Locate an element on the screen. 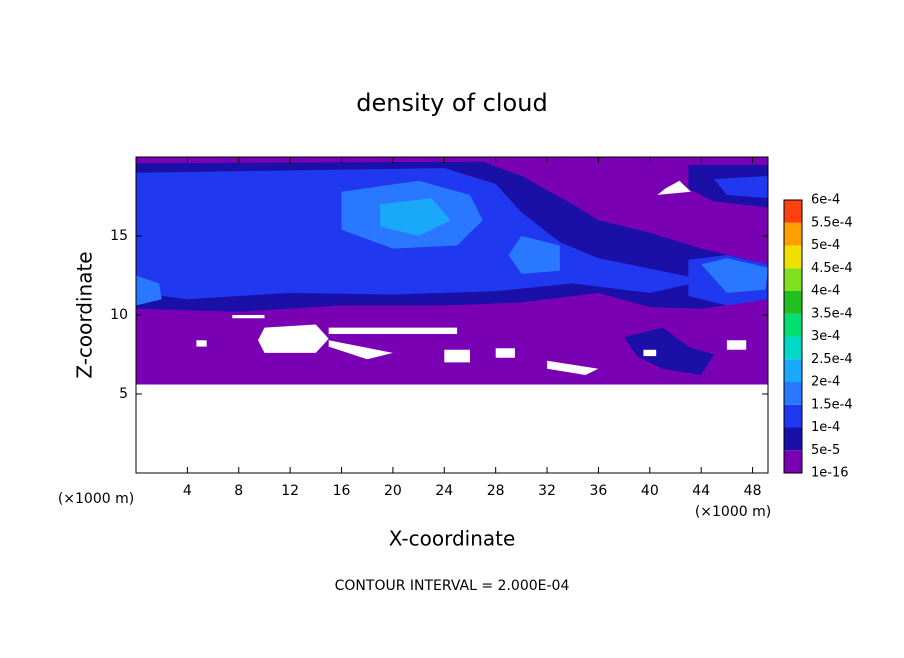 The height and width of the screenshot is (658, 904). colorbar-label: 5e-4 is located at coordinates (825, 245).